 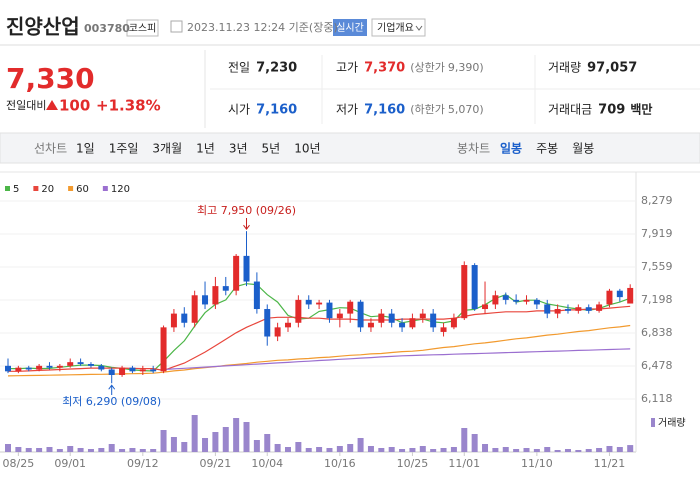 What do you see at coordinates (238, 149) in the screenshot?
I see `period-button: 3년` at bounding box center [238, 149].